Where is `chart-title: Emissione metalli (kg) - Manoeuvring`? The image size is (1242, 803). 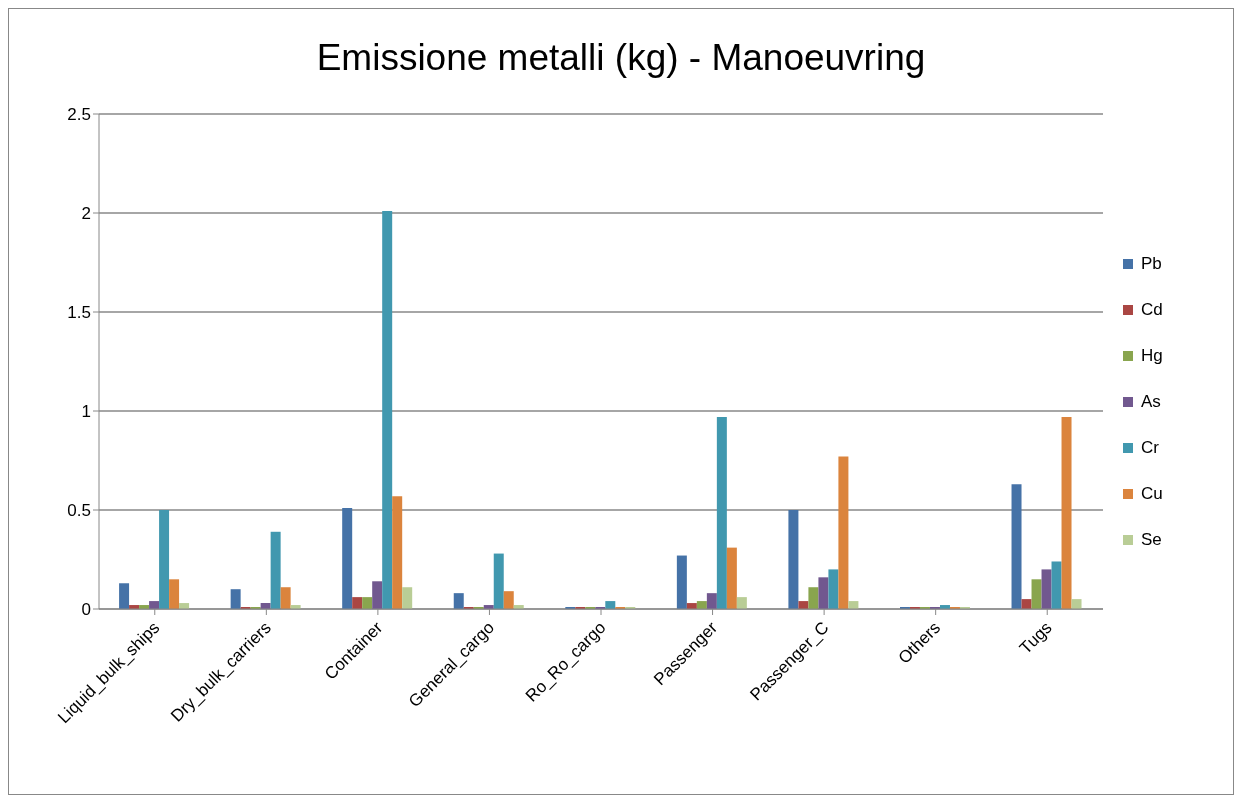 chart-title: Emissione metalli (kg) - Manoeuvring is located at coordinates (621, 58).